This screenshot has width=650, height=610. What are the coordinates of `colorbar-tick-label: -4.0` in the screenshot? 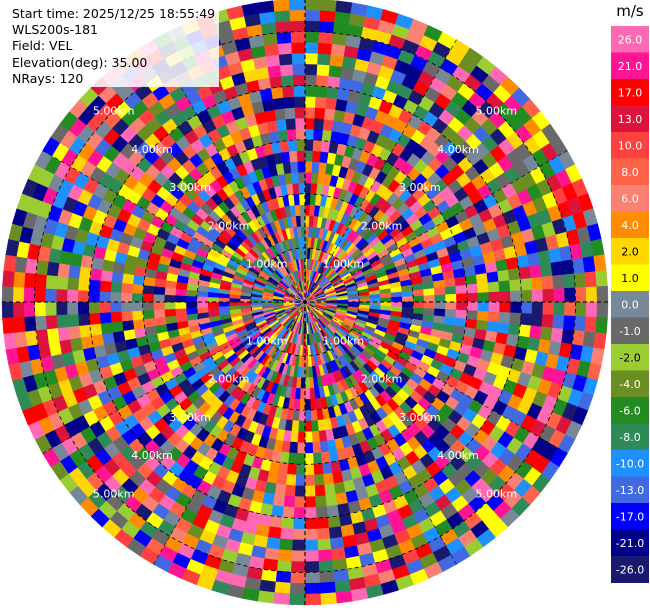 It's located at (629, 384).